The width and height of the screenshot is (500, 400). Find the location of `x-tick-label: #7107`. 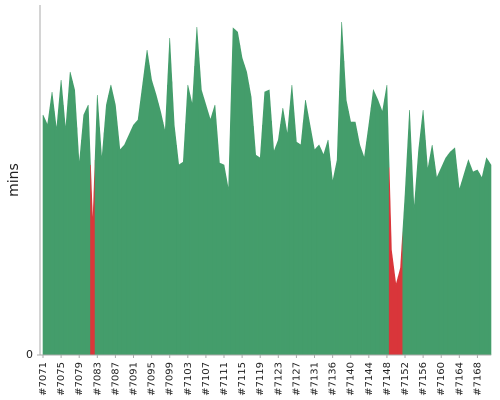

x-tick-label: #7107 is located at coordinates (206, 379).